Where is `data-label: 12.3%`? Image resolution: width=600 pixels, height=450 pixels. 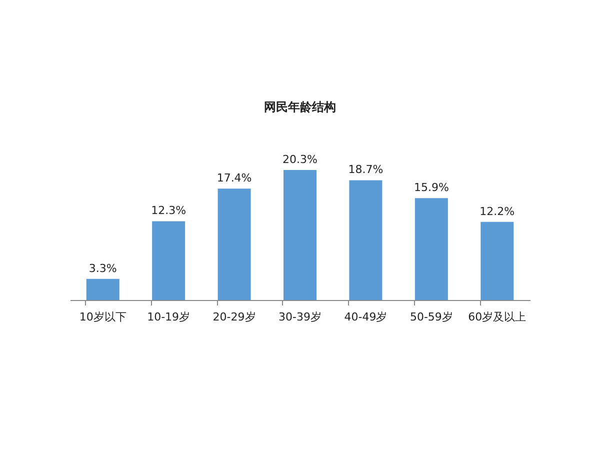 data-label: 12.3% is located at coordinates (168, 211).